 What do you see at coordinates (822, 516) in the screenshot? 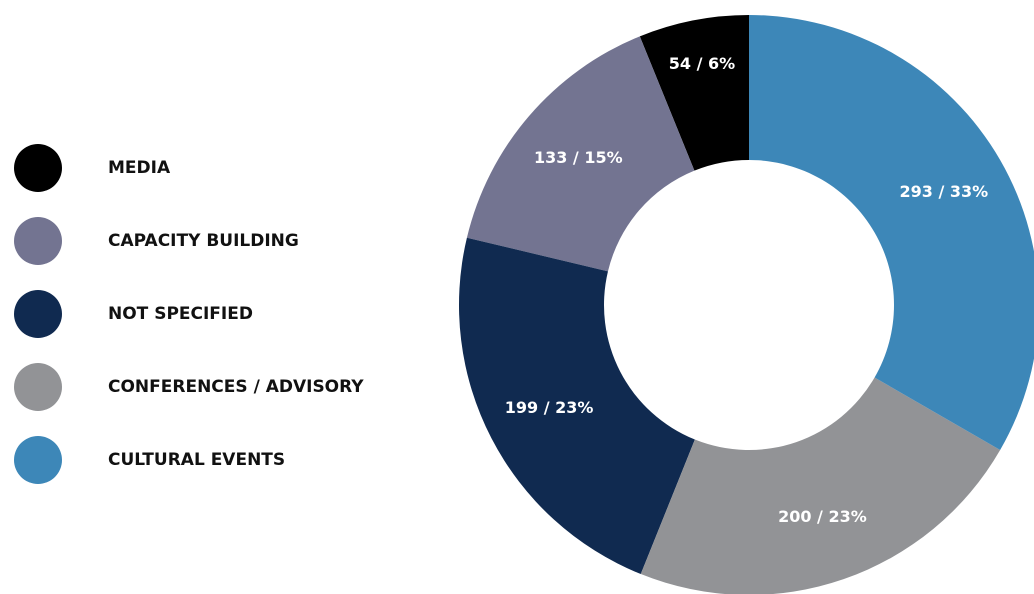
I see `value-label: 200 / 23%` at bounding box center [822, 516].